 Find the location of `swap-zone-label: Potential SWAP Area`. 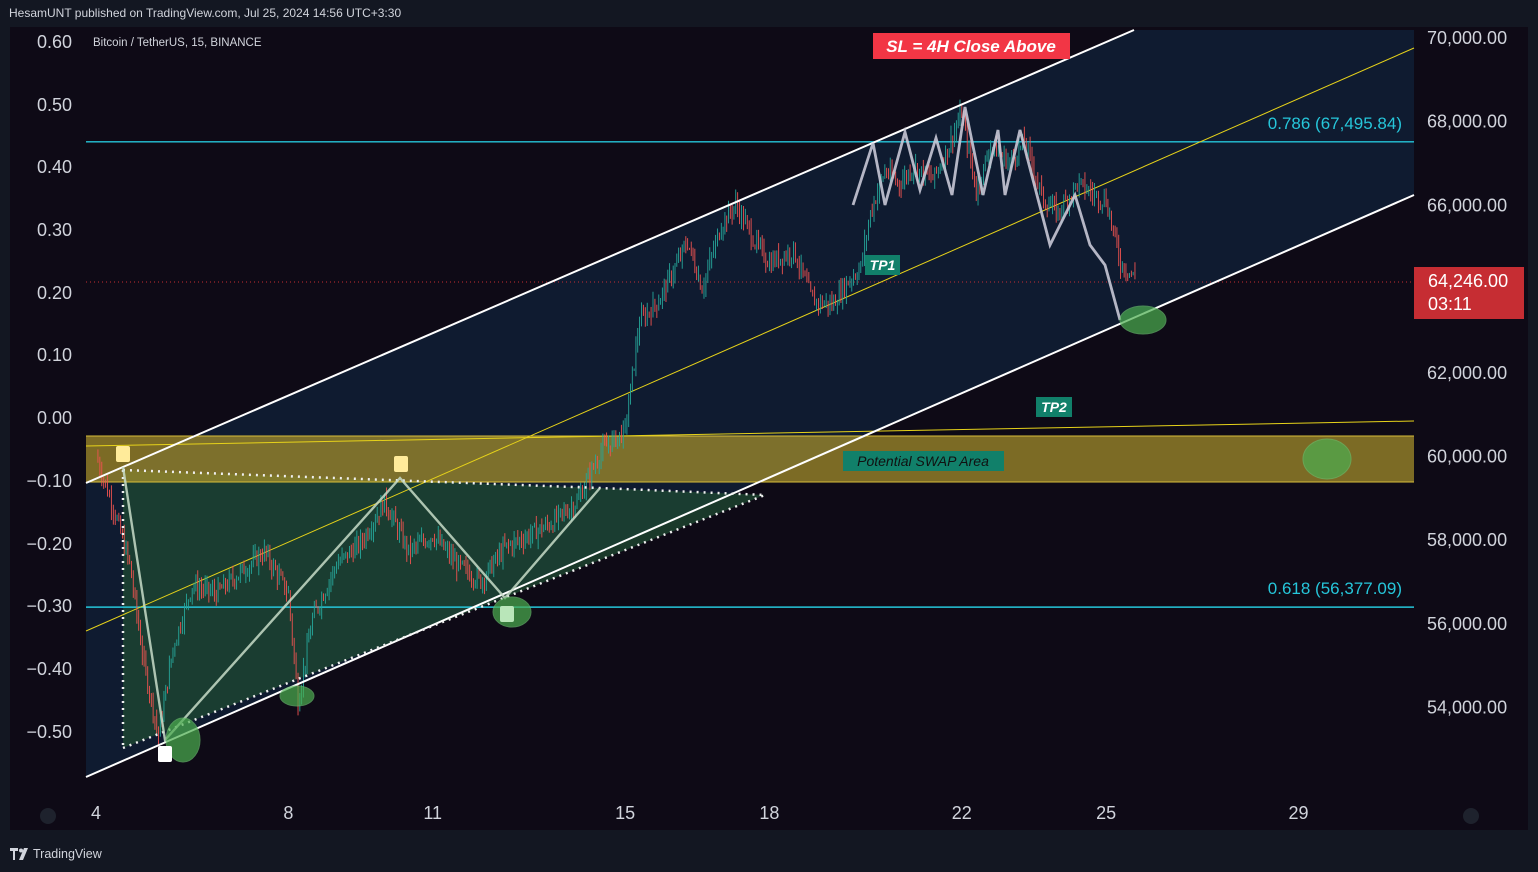

swap-zone-label: Potential SWAP Area is located at coordinates (923, 461).